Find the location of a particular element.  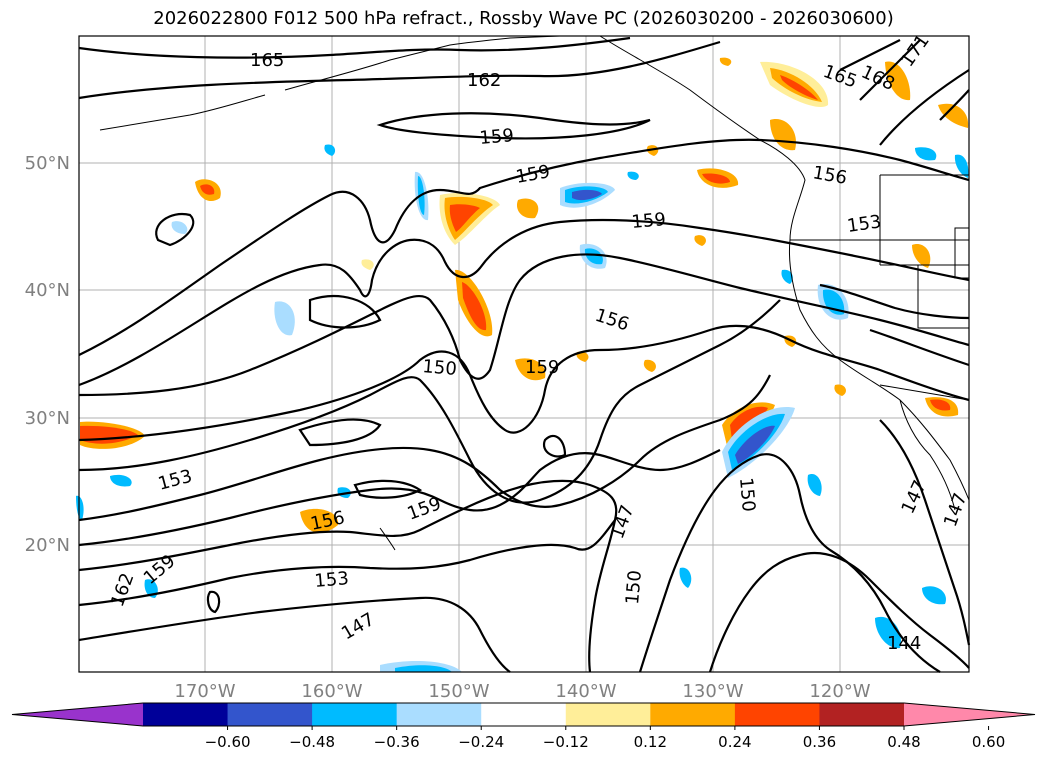

colorbar-tick-label: 0.24 is located at coordinates (734, 742).